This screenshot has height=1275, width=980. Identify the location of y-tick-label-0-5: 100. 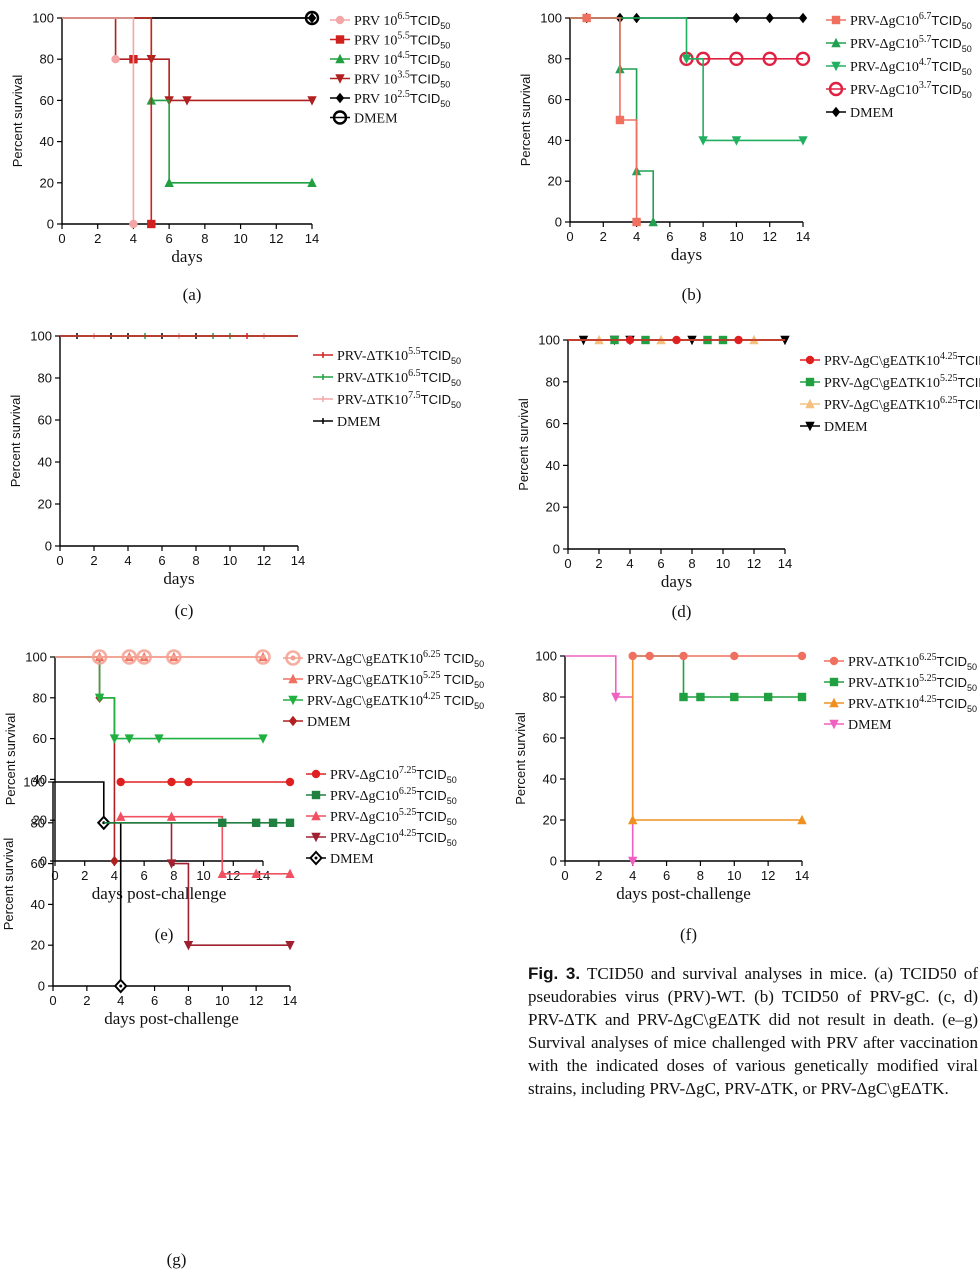
(43, 18).